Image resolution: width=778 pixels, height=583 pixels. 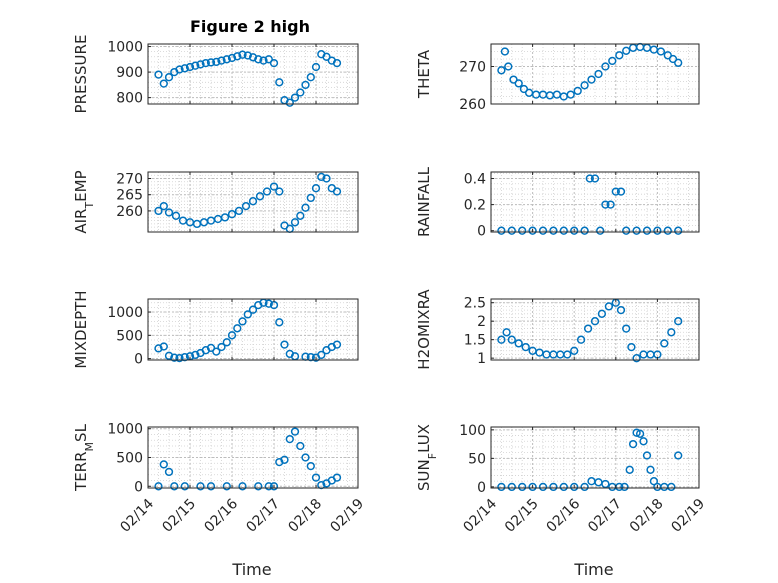 I want to click on x-tick-label: 02/16, so click(x=221, y=516).